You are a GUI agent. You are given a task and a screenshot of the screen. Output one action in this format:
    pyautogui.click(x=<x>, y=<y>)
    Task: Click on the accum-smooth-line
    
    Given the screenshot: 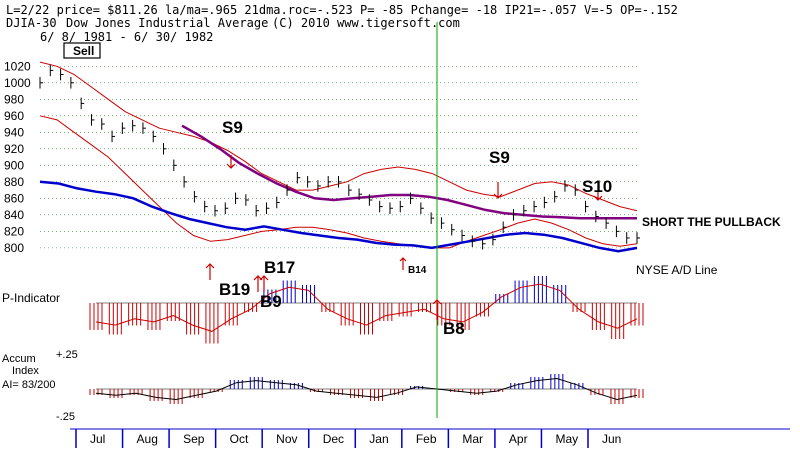 What is the action you would take?
    pyautogui.click(x=366, y=389)
    